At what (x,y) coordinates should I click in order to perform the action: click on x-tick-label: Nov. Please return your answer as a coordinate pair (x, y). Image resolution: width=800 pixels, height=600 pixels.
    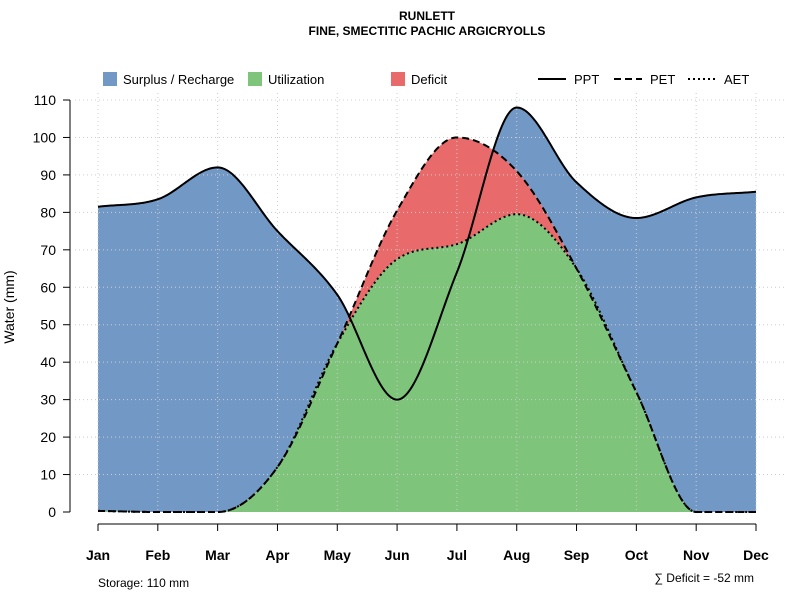
    Looking at the image, I should click on (696, 555).